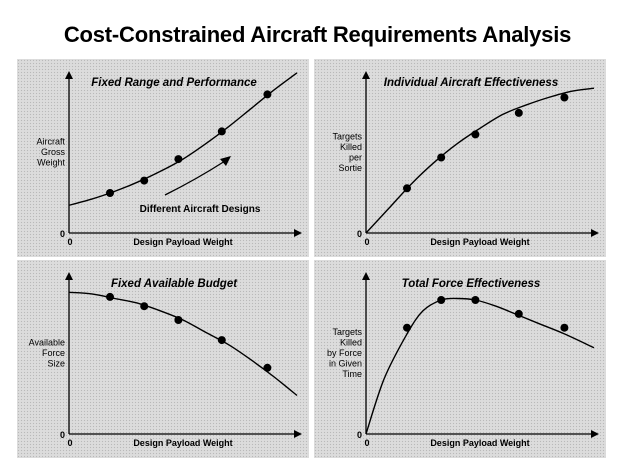  Describe the element at coordinates (53, 353) in the screenshot. I see `y-axis-label-line: Force` at that location.